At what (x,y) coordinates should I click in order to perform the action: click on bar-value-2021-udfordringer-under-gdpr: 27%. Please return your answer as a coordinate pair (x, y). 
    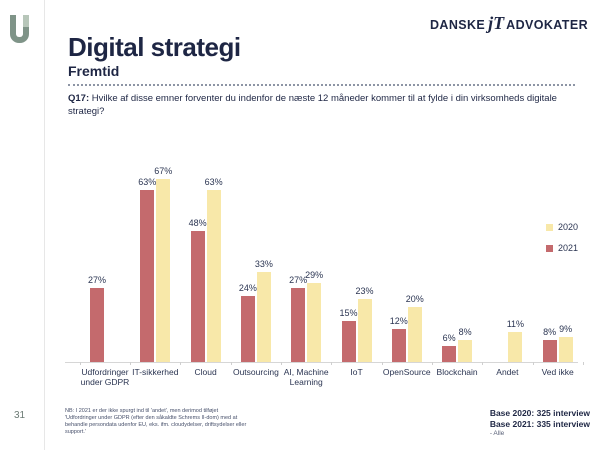
    Looking at the image, I should click on (96, 280).